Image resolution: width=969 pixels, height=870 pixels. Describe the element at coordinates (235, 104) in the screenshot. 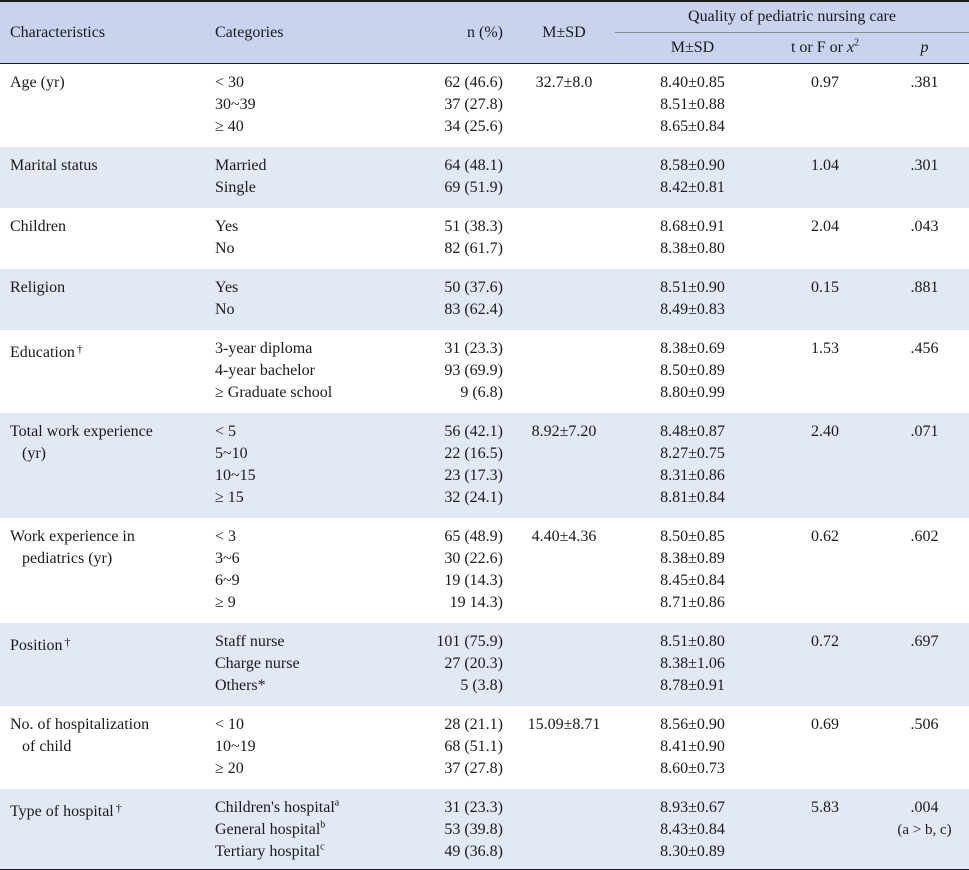

I see `category-label: 30~39` at that location.